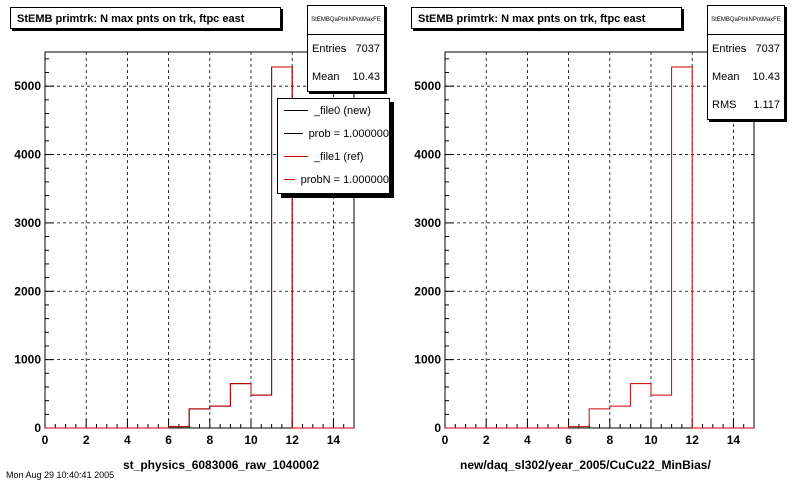 The width and height of the screenshot is (800, 480). I want to click on right-xtick-label-12: 12, so click(693, 440).